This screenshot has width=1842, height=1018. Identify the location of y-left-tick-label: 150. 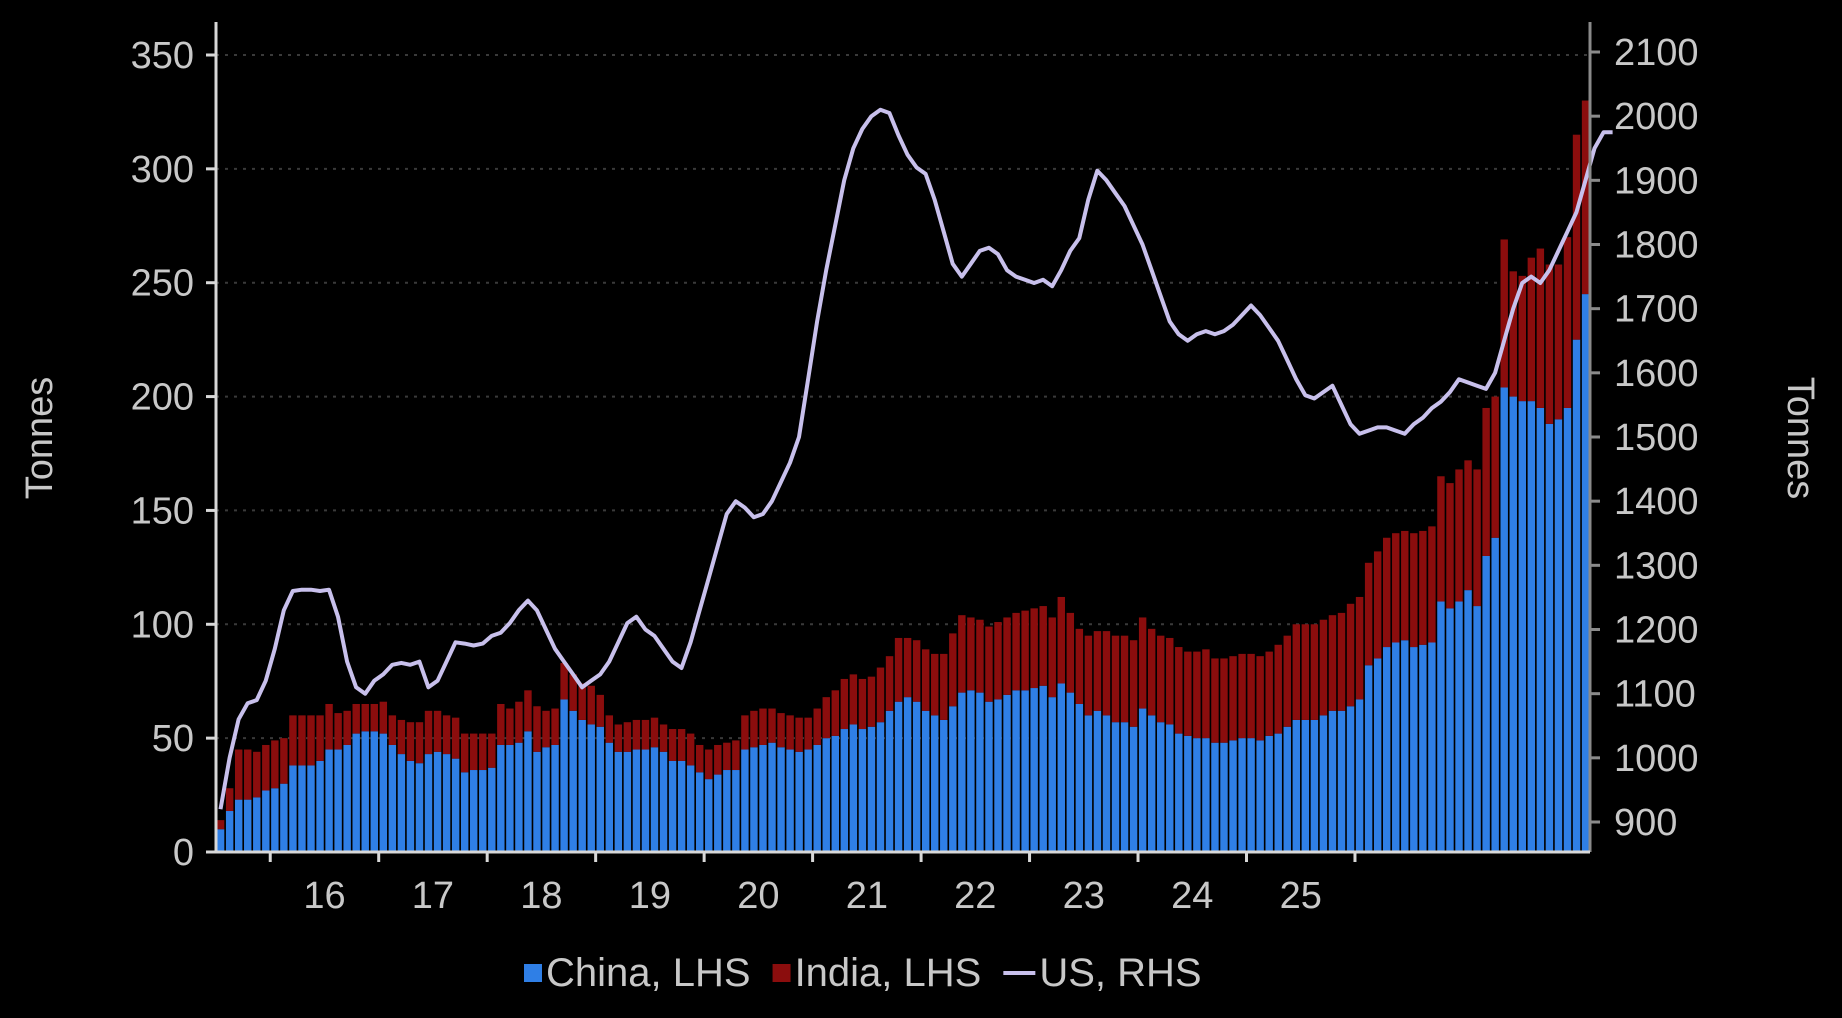
(162, 511).